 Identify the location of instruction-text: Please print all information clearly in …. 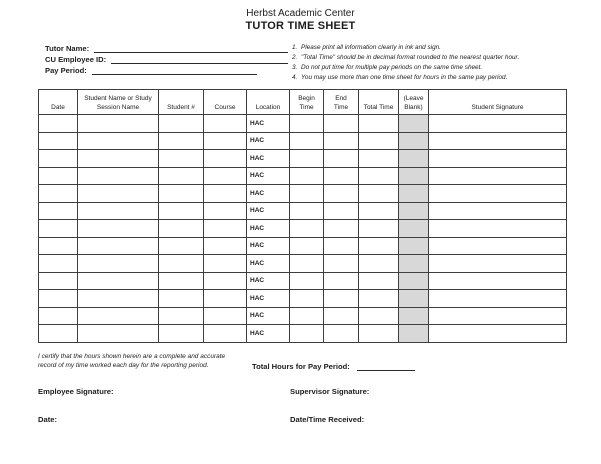
(371, 47).